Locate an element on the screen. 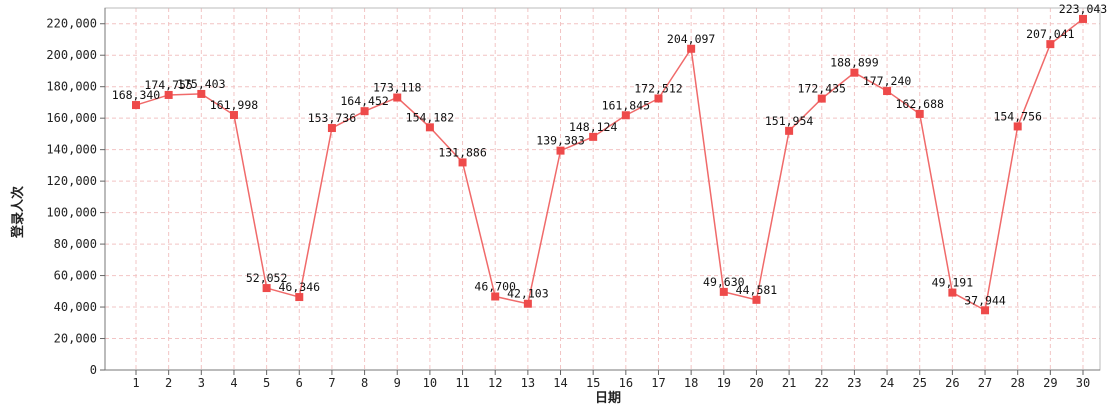 The width and height of the screenshot is (1114, 407). x-tick-label: 16 is located at coordinates (626, 383).